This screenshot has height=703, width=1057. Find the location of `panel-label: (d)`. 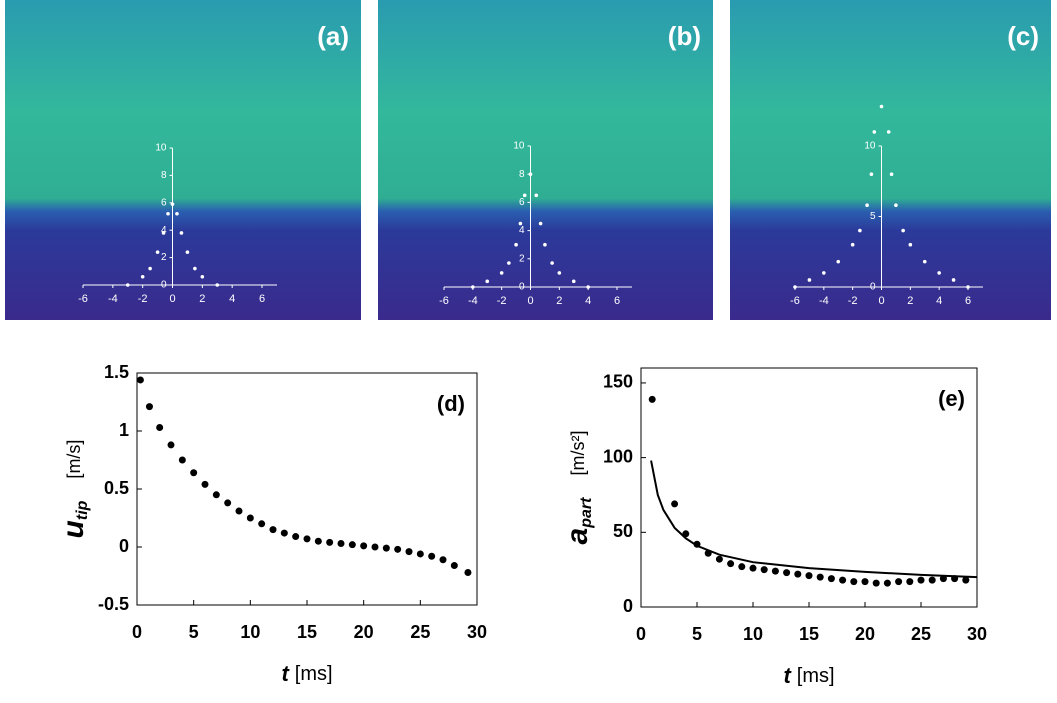

panel-label: (d) is located at coordinates (451, 403).